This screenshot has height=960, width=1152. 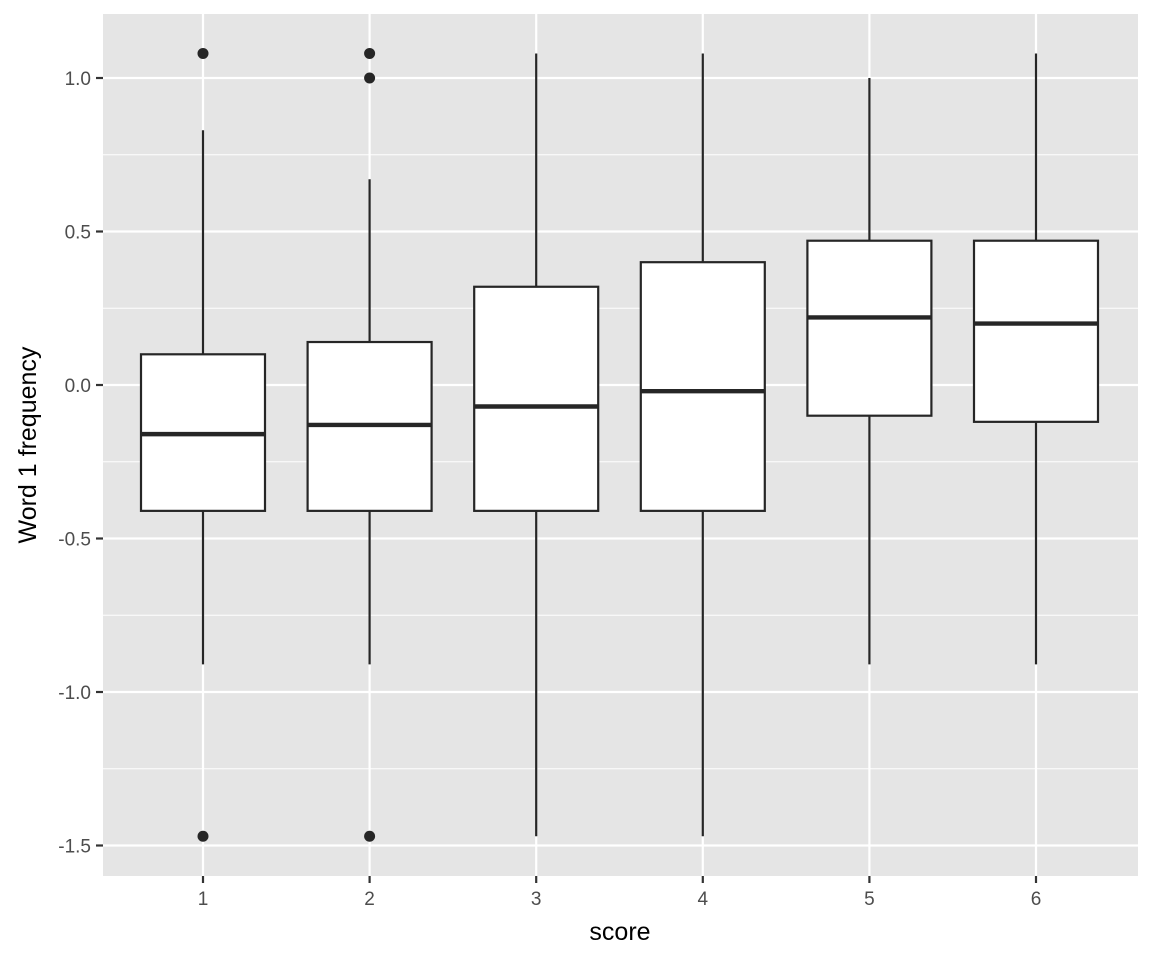 I want to click on x-axis-title: score, so click(x=619, y=932).